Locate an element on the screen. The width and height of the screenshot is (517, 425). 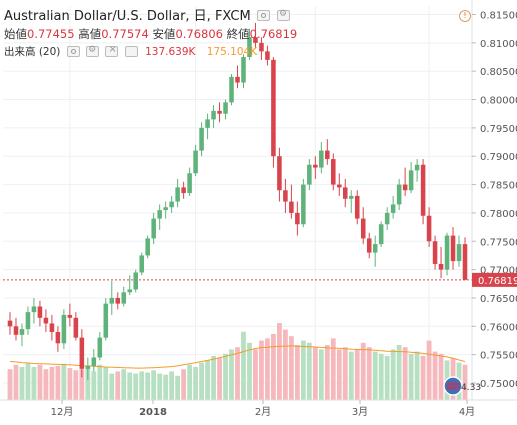
settings-gear-icon is located at coordinates (283, 15).